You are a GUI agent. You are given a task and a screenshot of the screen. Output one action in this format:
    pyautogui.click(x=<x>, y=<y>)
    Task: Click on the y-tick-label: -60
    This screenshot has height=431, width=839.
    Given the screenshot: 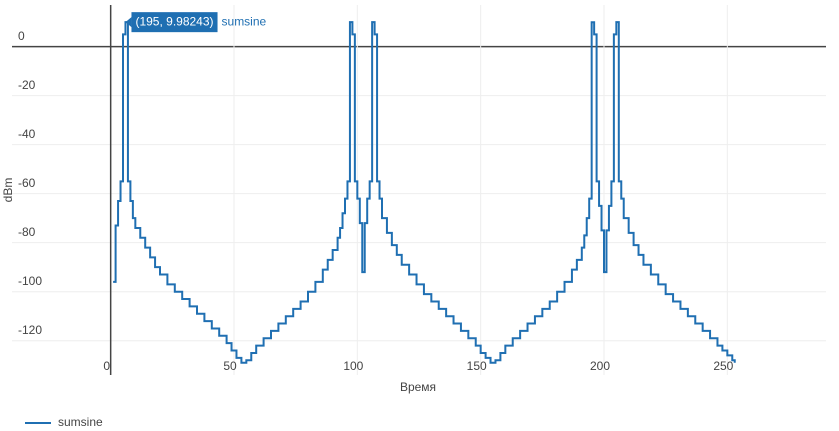 What is the action you would take?
    pyautogui.click(x=27, y=183)
    